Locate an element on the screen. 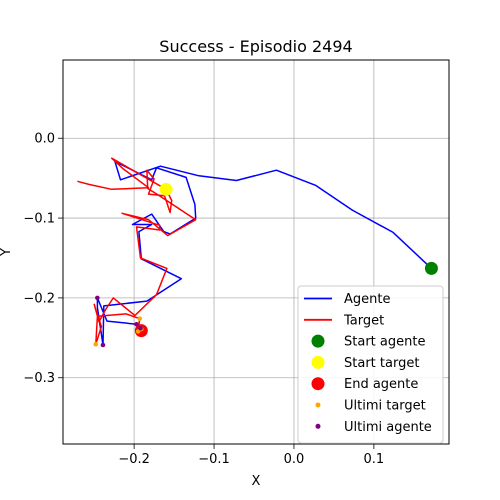 This screenshot has height=500, width=500. legend-label-target: Target is located at coordinates (363, 320).